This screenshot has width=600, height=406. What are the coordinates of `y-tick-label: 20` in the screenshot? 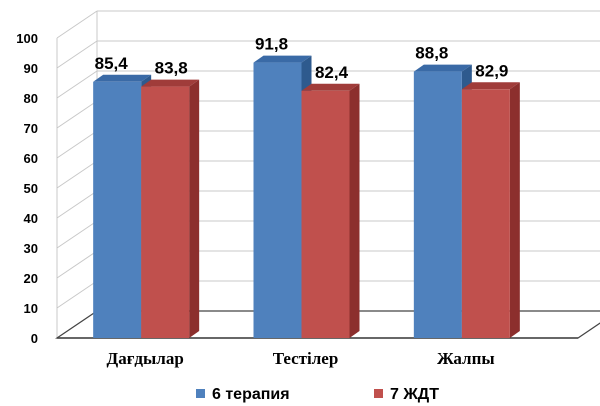 It's located at (31, 278).